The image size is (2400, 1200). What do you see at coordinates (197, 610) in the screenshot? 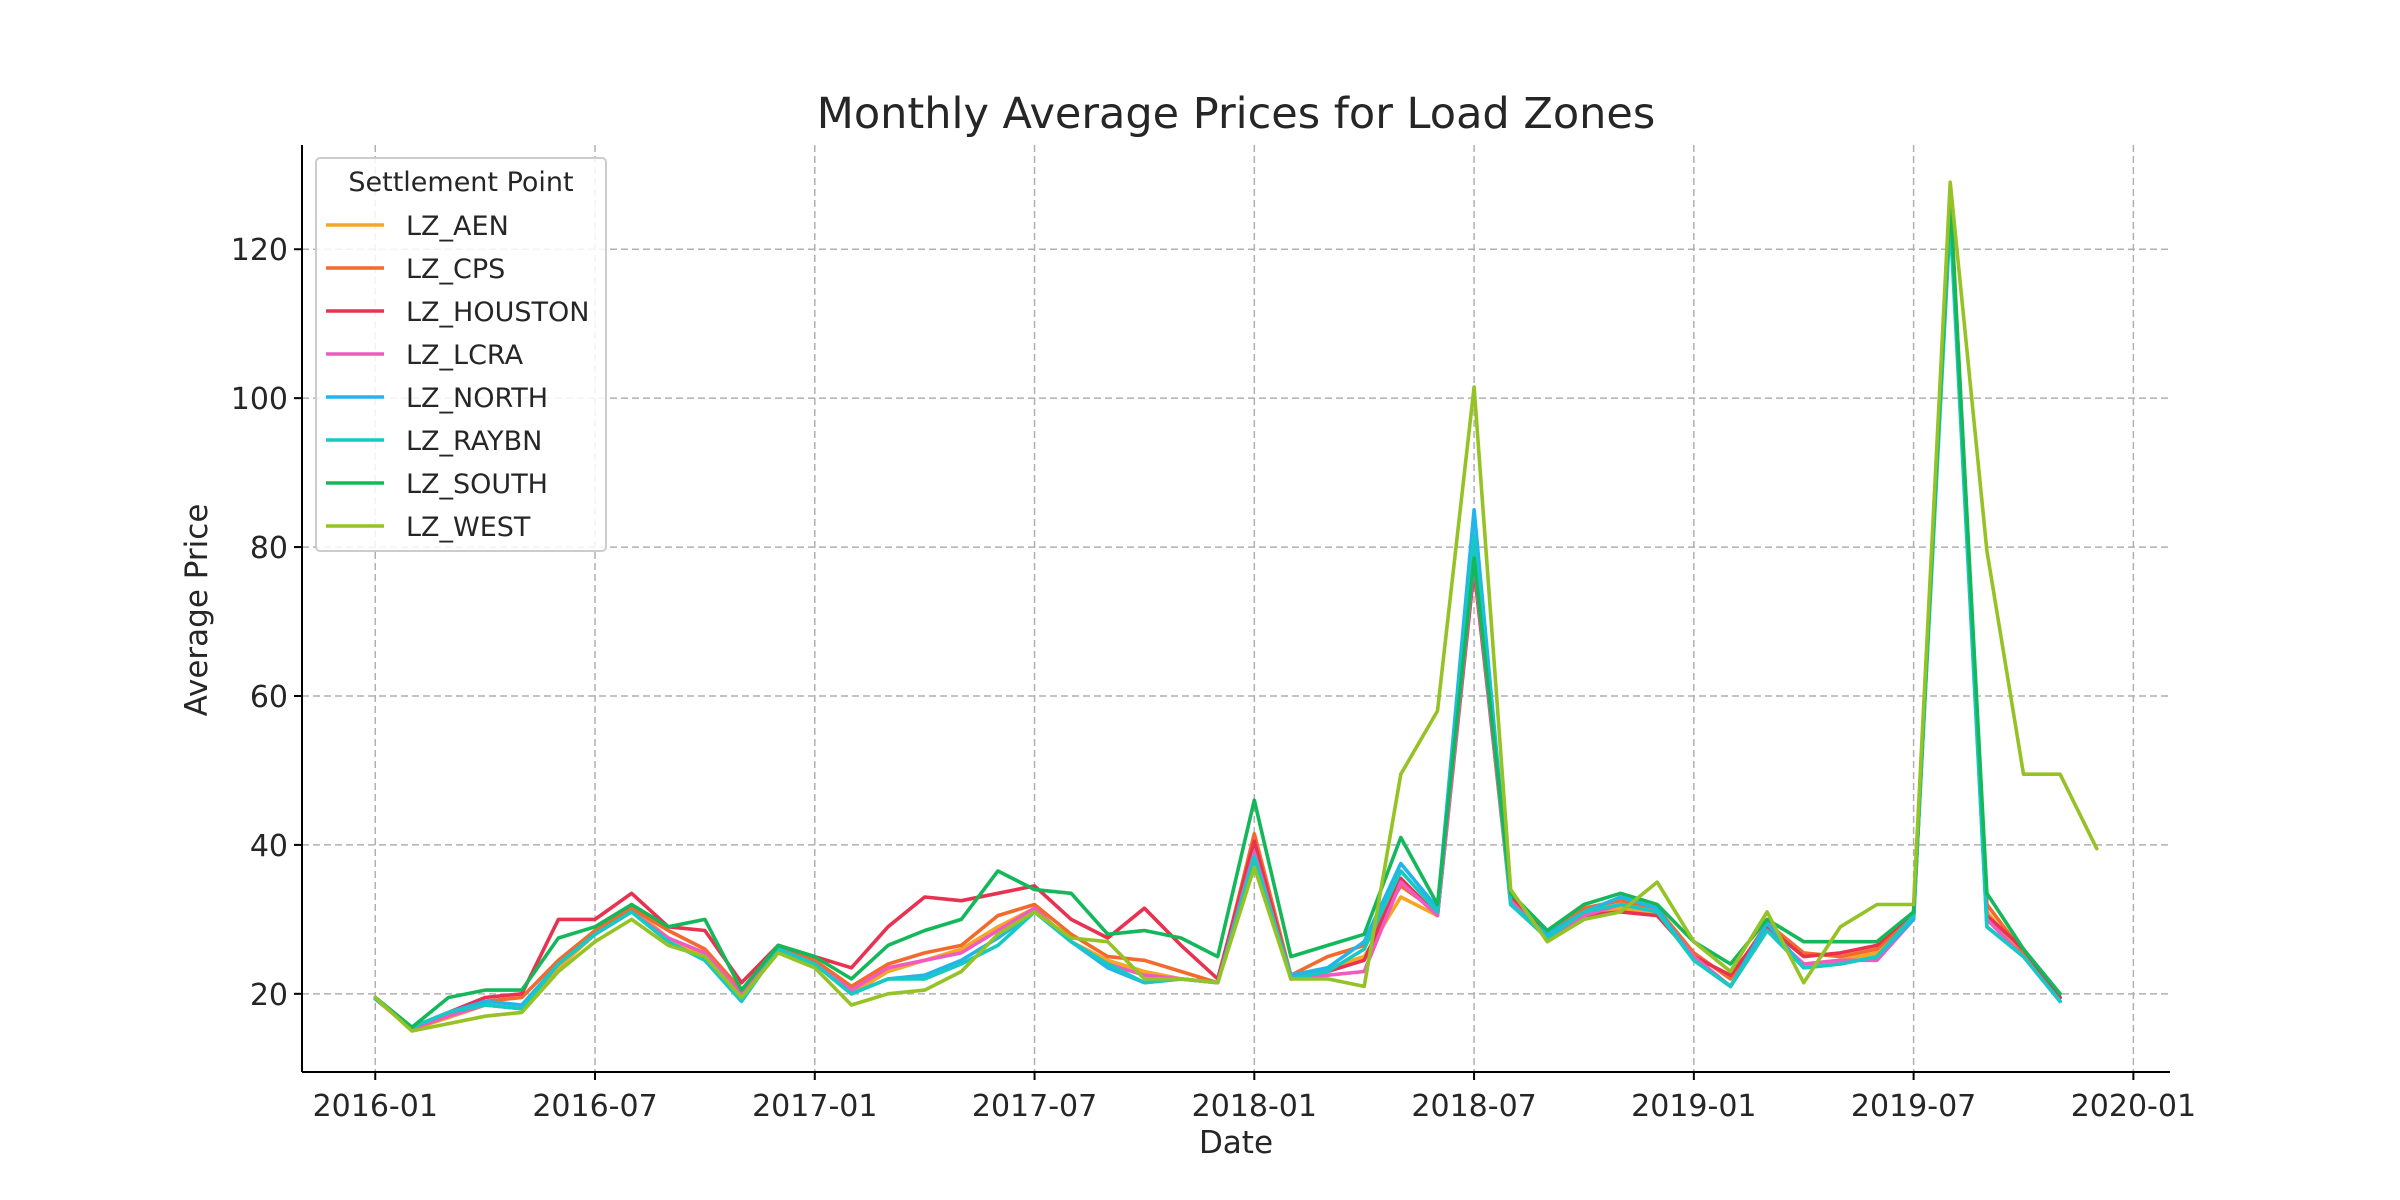
I see `y-axis-title: Average Price` at bounding box center [197, 610].